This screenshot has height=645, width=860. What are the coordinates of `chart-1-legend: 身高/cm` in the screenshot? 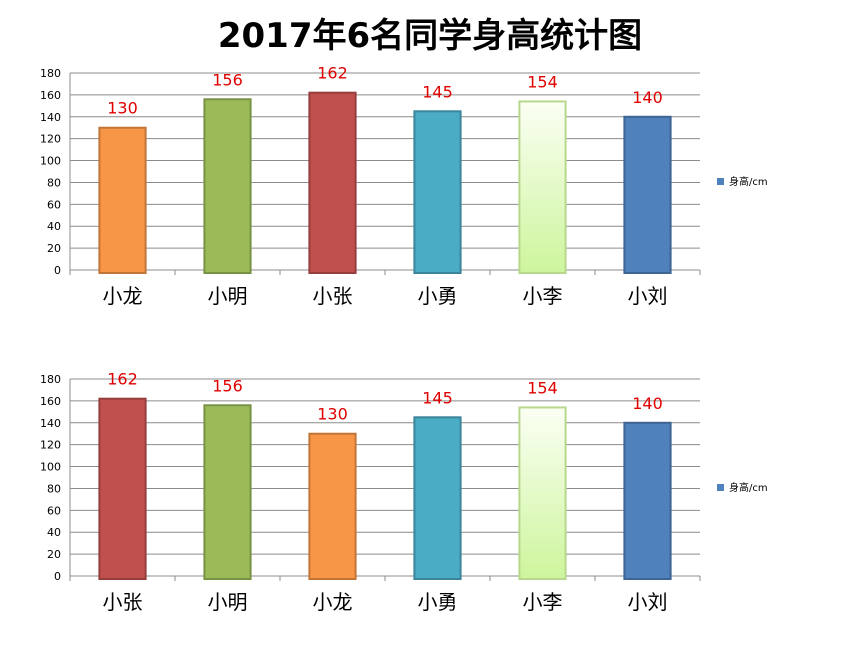 It's located at (742, 181).